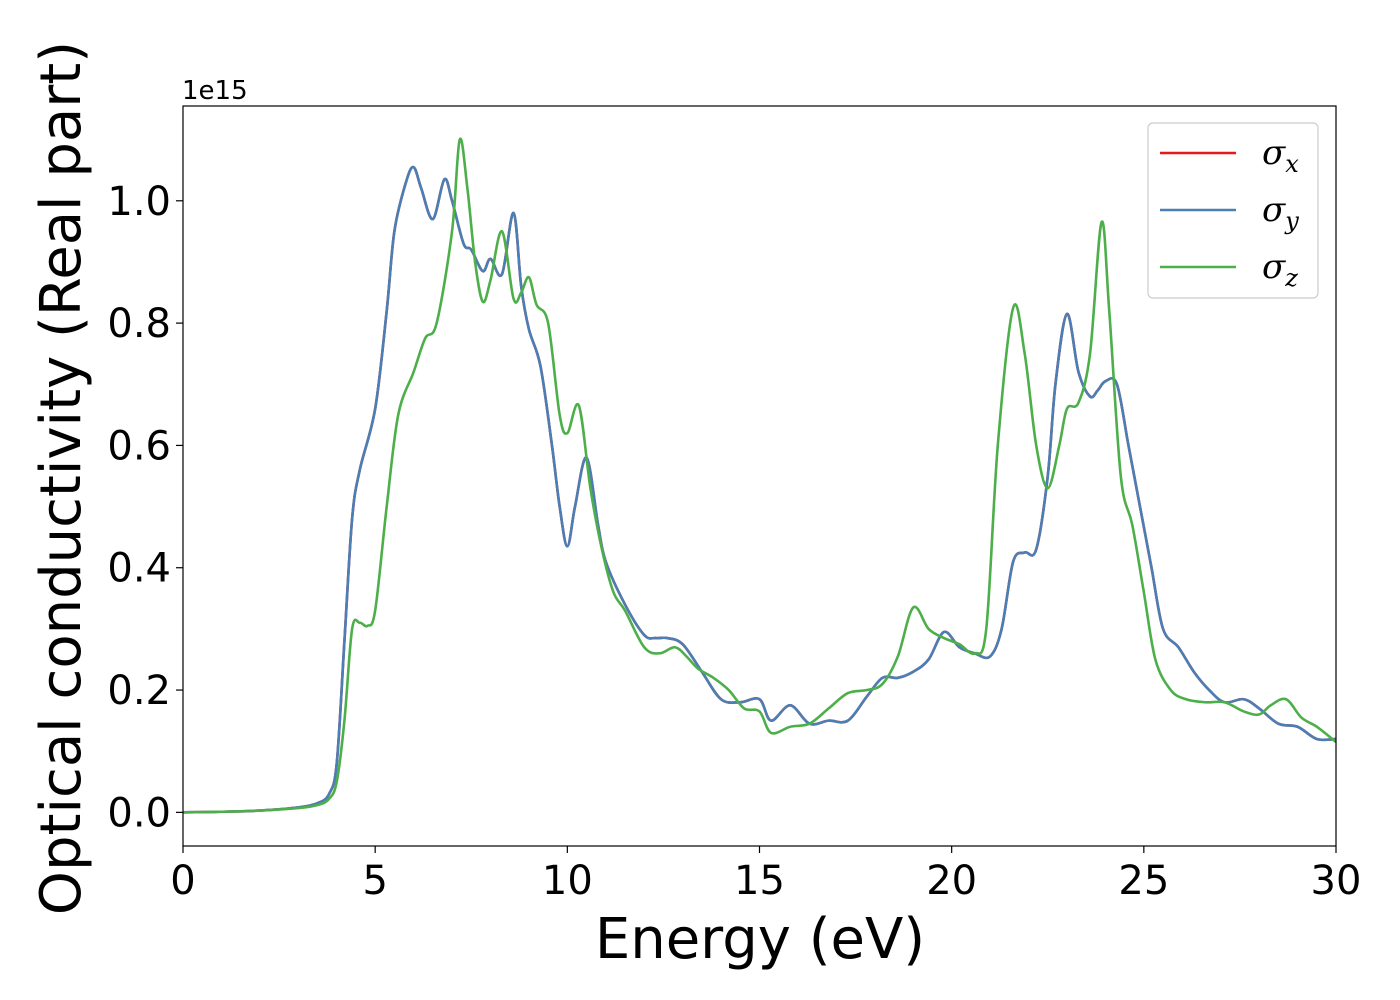 The image size is (1400, 1000). What do you see at coordinates (139, 446) in the screenshot?
I see `y-tick-label: 0.6` at bounding box center [139, 446].